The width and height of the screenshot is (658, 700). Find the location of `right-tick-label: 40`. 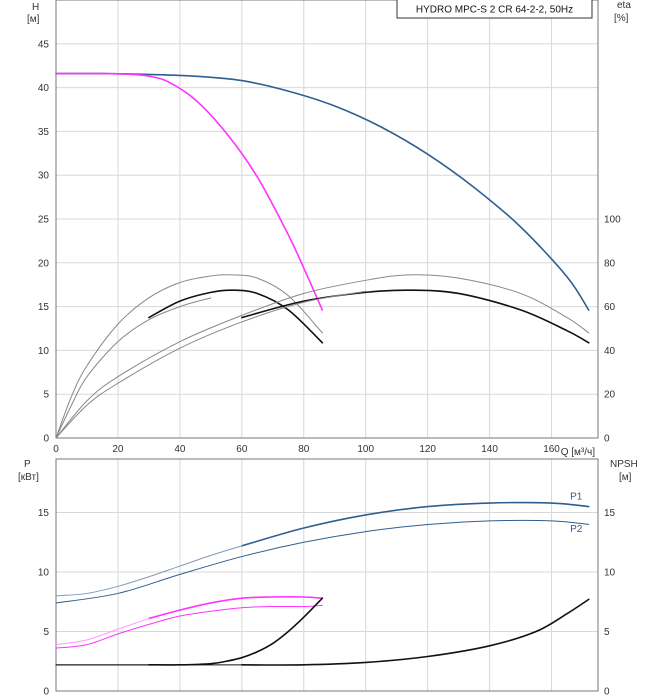

right-tick-label: 40 is located at coordinates (610, 351).